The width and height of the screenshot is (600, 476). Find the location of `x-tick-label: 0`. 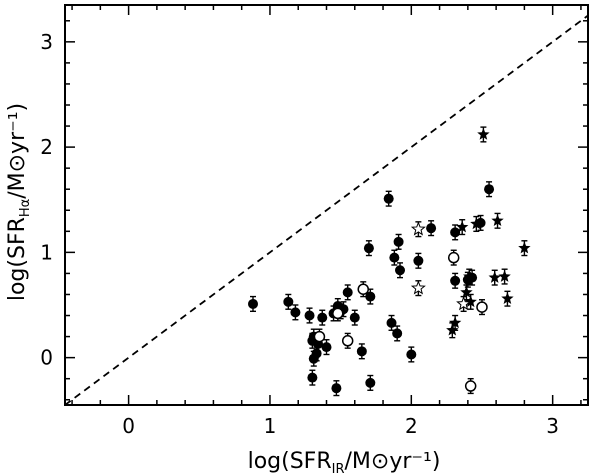

x-tick-label: 0 is located at coordinates (128, 426).